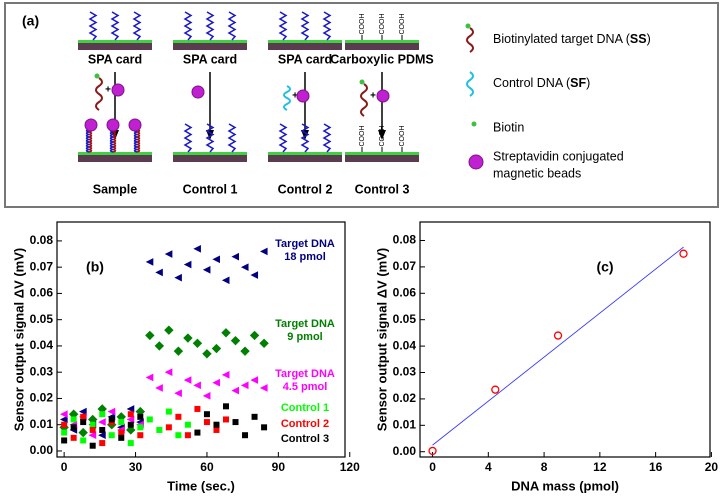 The height and width of the screenshot is (500, 723). What do you see at coordinates (588, 83) in the screenshot?
I see `legend-text-part: )` at bounding box center [588, 83].